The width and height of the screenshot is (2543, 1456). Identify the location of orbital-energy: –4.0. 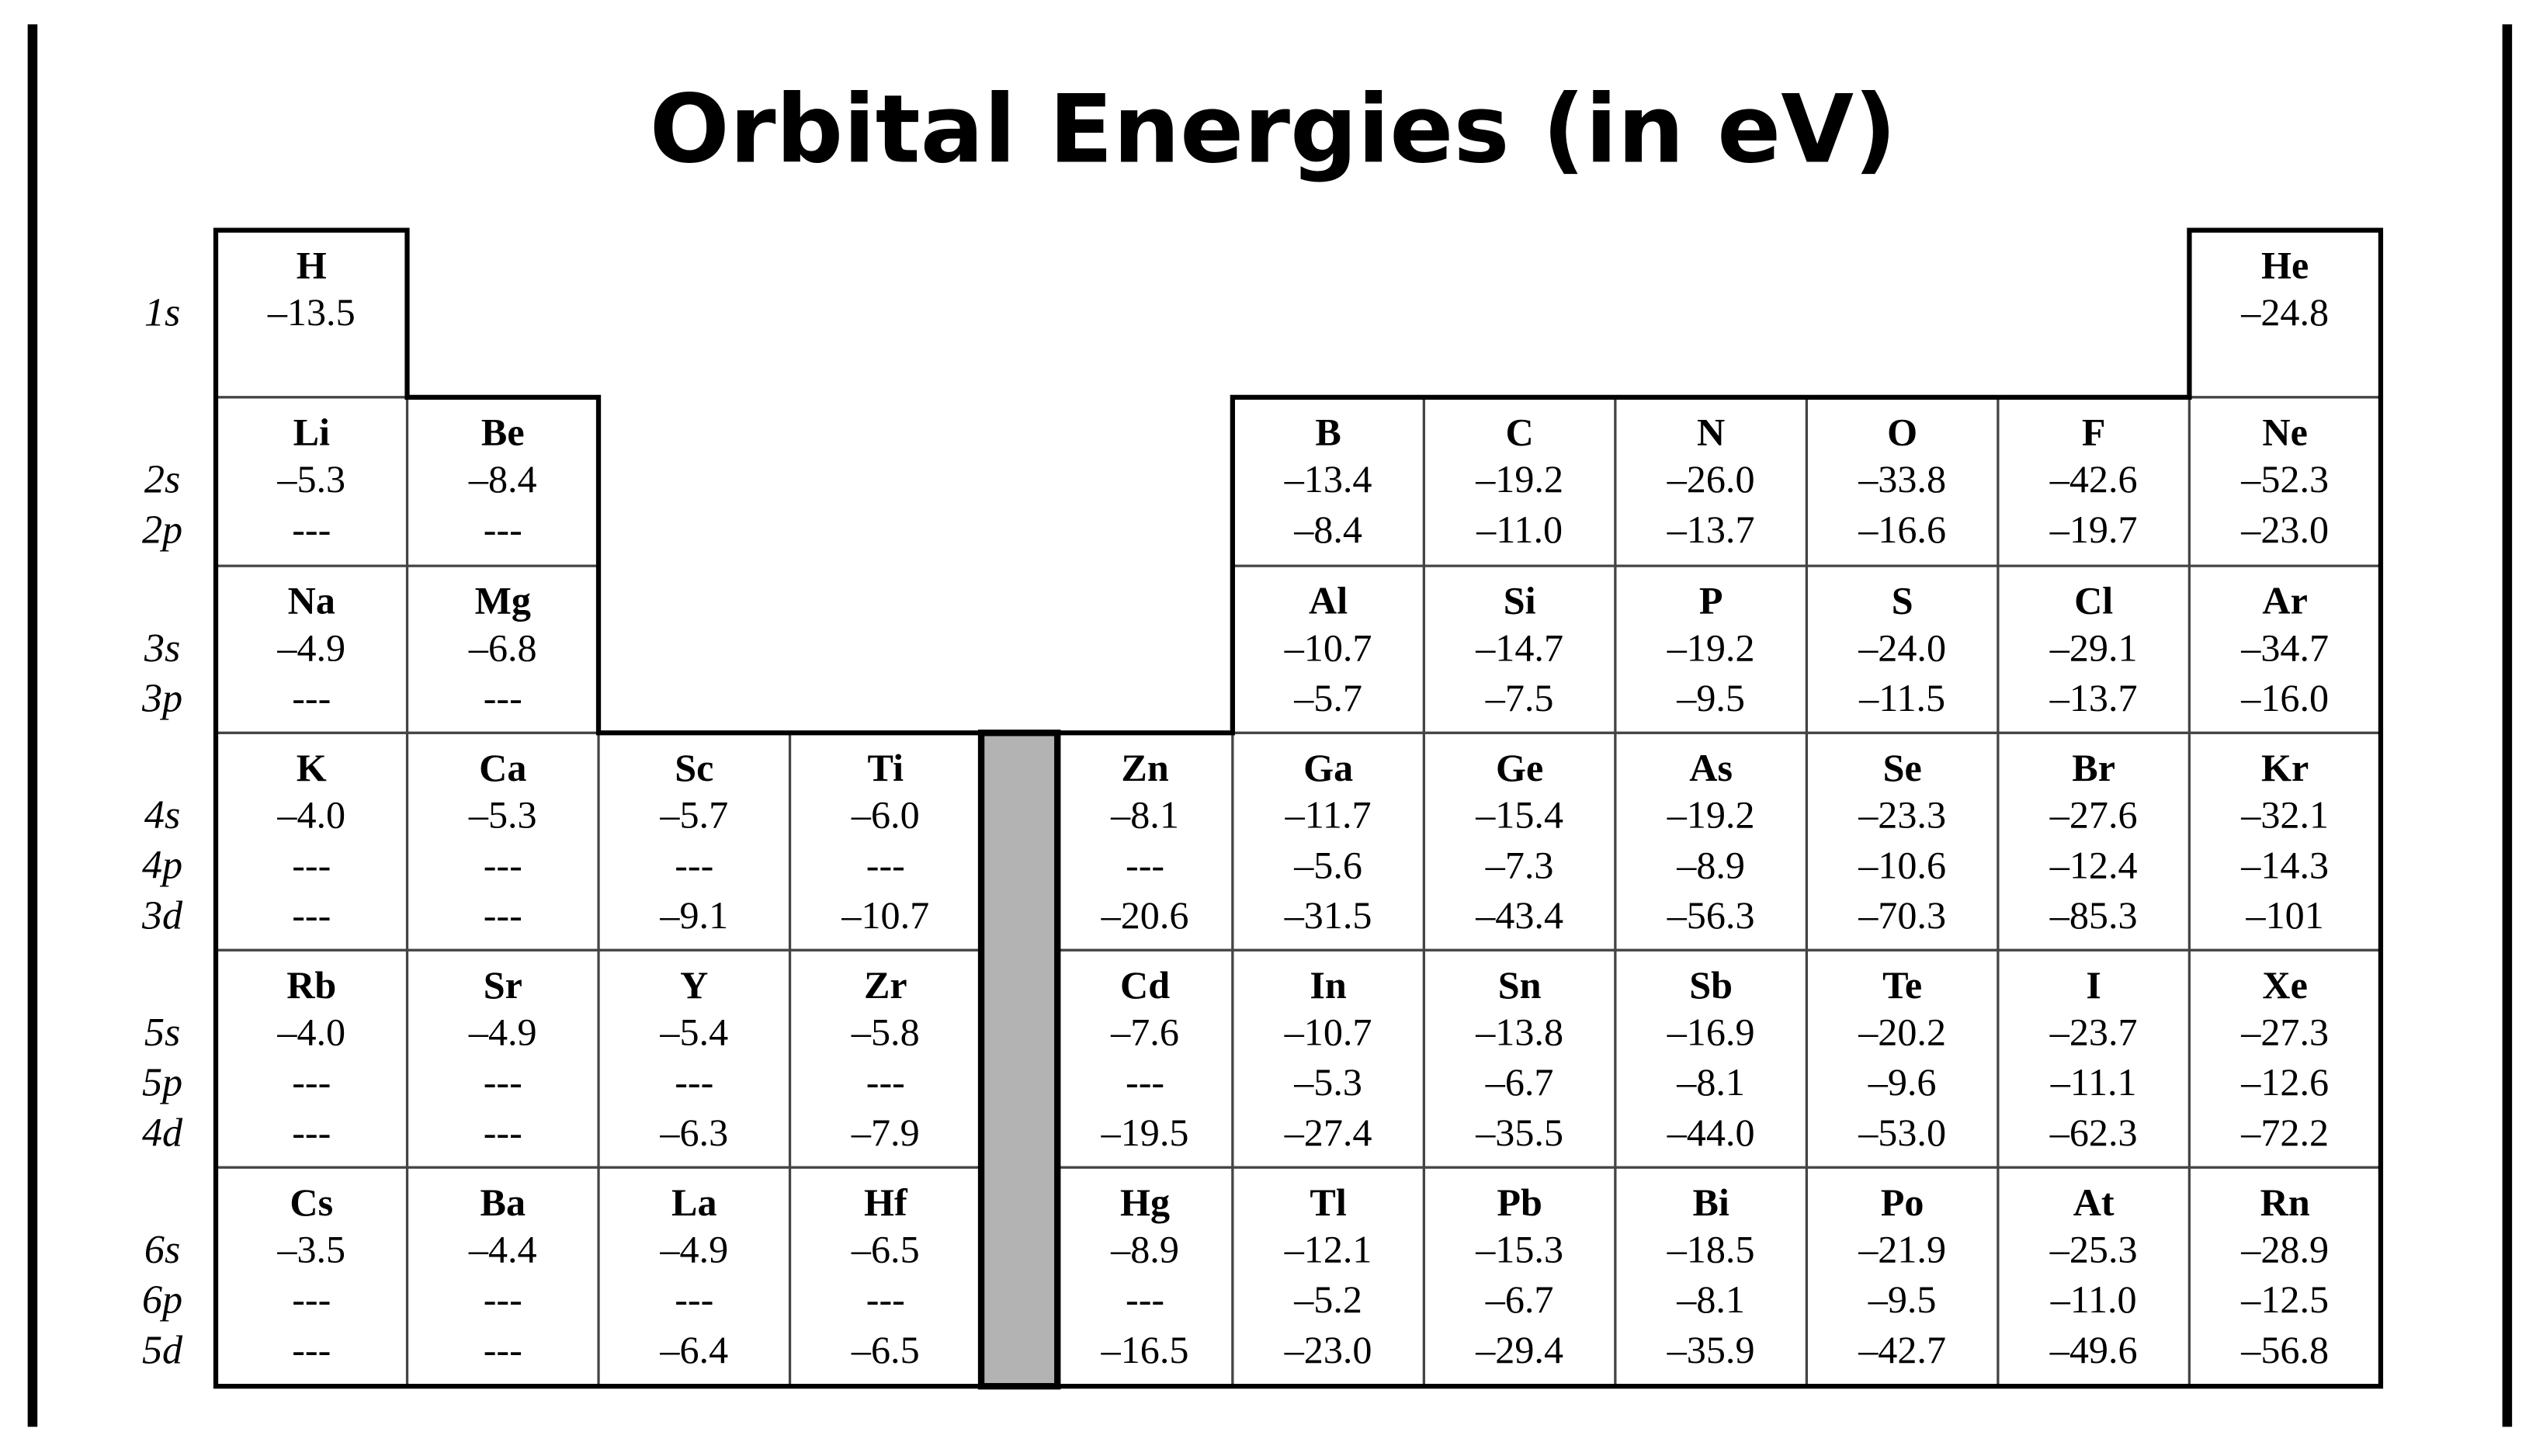
(311, 1031).